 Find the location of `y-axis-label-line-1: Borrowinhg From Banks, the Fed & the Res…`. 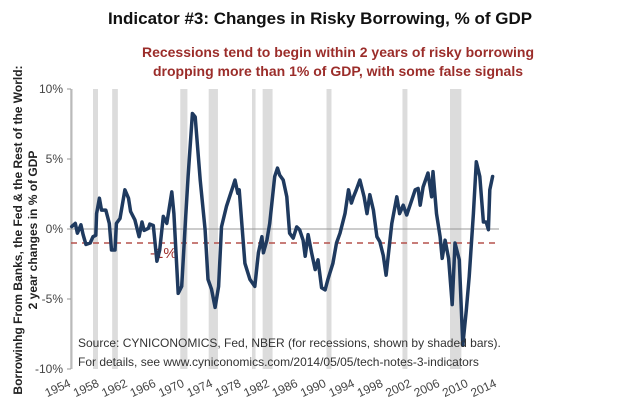

y-axis-label-line-1: Borrowinhg From Banks, the Fed & the Res… is located at coordinates (18, 229).